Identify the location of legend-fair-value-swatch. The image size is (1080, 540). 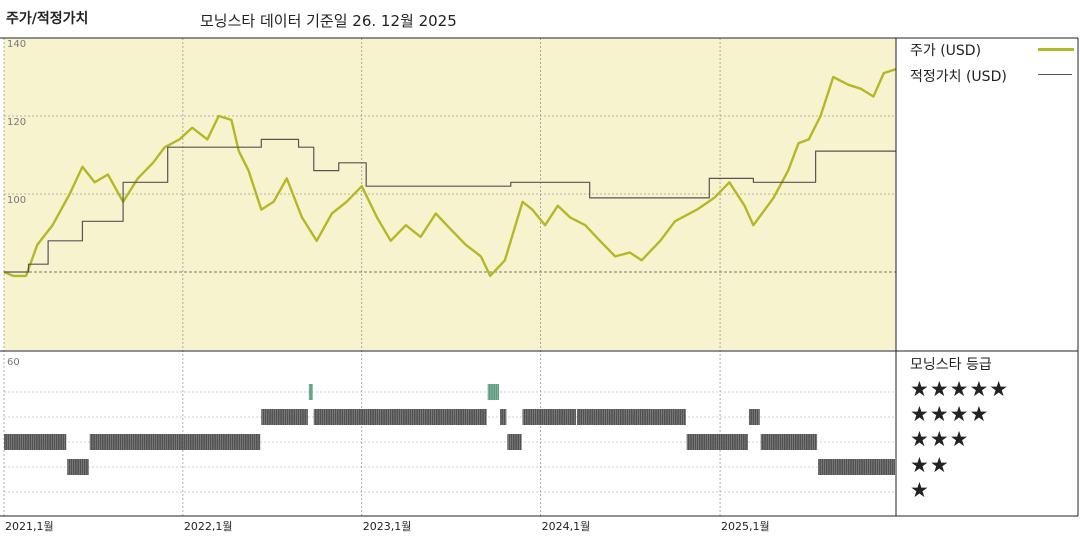
(1055, 74).